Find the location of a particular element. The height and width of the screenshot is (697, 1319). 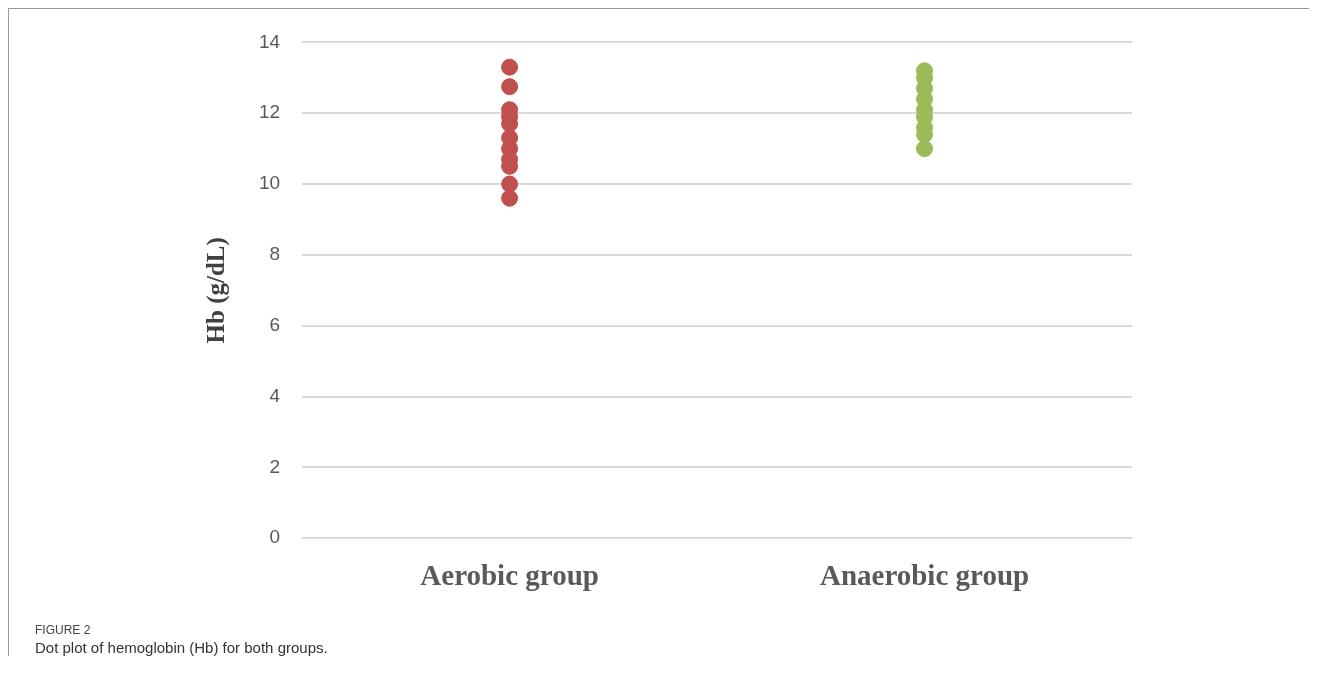

text: Dot plot of hemoglobin (Hb) for both groups. is located at coordinates (182, 647).